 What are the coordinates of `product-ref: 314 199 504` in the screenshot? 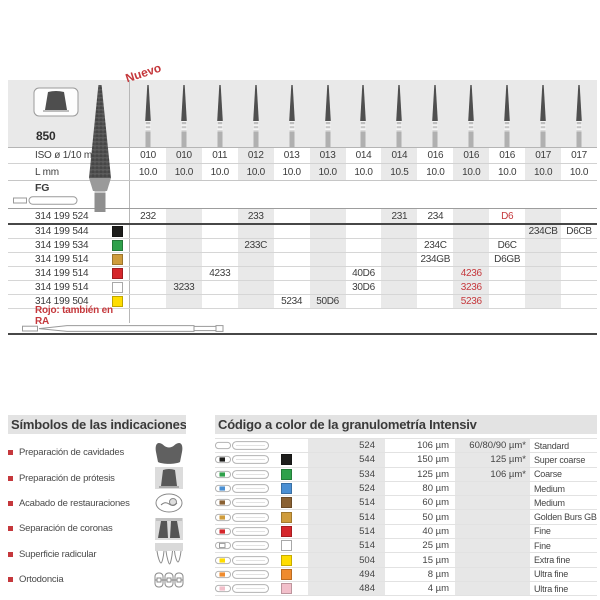 It's located at (62, 301).